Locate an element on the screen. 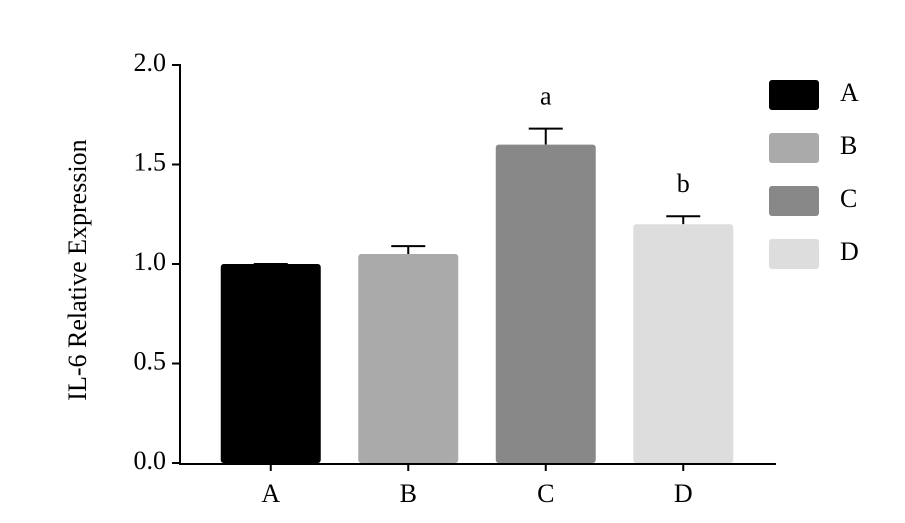  legend-label: B is located at coordinates (848, 145).